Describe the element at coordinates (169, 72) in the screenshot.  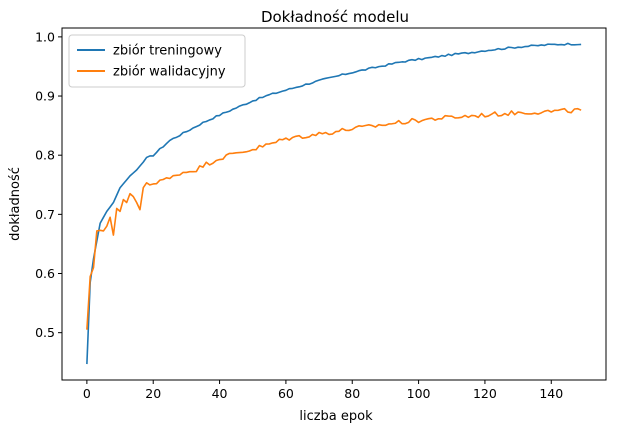
I see `legend-label: zbiór walidacyjny` at that location.